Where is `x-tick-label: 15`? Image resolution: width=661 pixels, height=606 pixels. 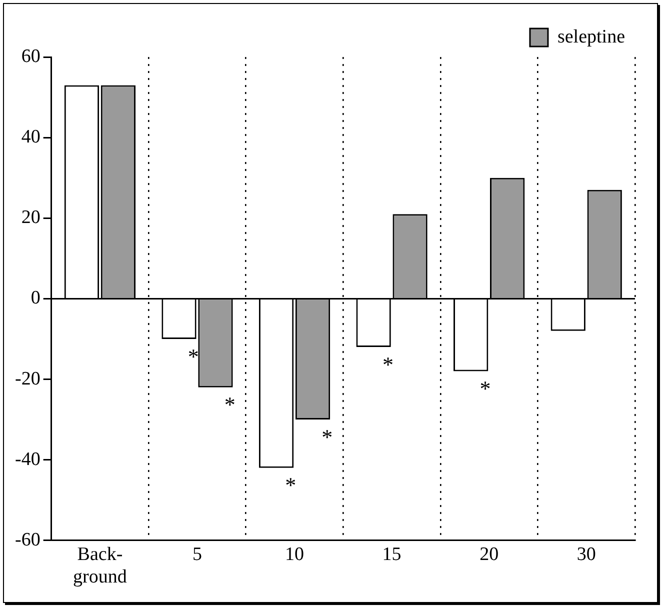
x-tick-label: 15 is located at coordinates (392, 554).